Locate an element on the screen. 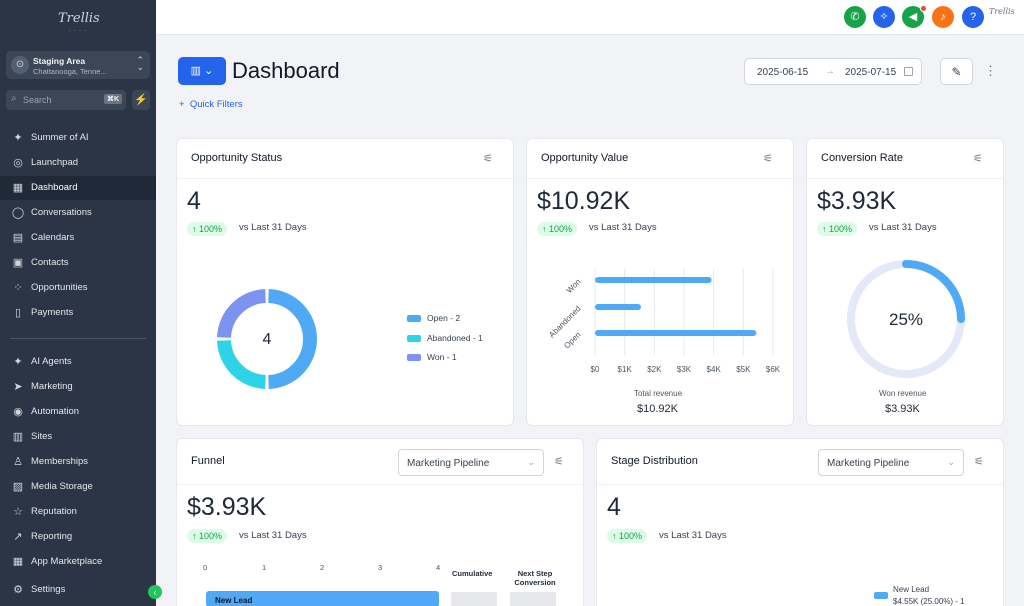  bar-open is located at coordinates (676, 333).